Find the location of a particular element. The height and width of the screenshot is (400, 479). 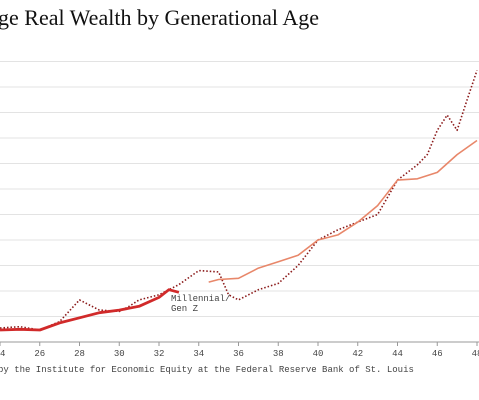

x-tick-label: 38 is located at coordinates (278, 354).